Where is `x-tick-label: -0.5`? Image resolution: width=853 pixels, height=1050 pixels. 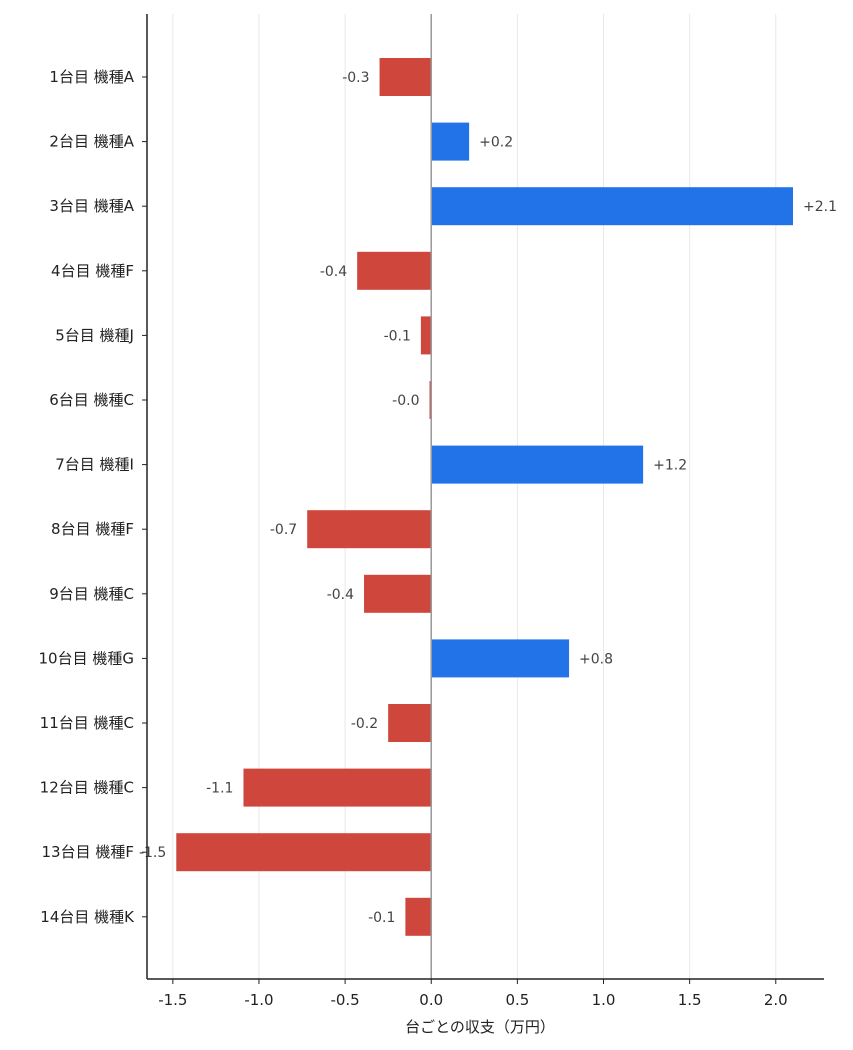
x-tick-label: -0.5 is located at coordinates (344, 1000).